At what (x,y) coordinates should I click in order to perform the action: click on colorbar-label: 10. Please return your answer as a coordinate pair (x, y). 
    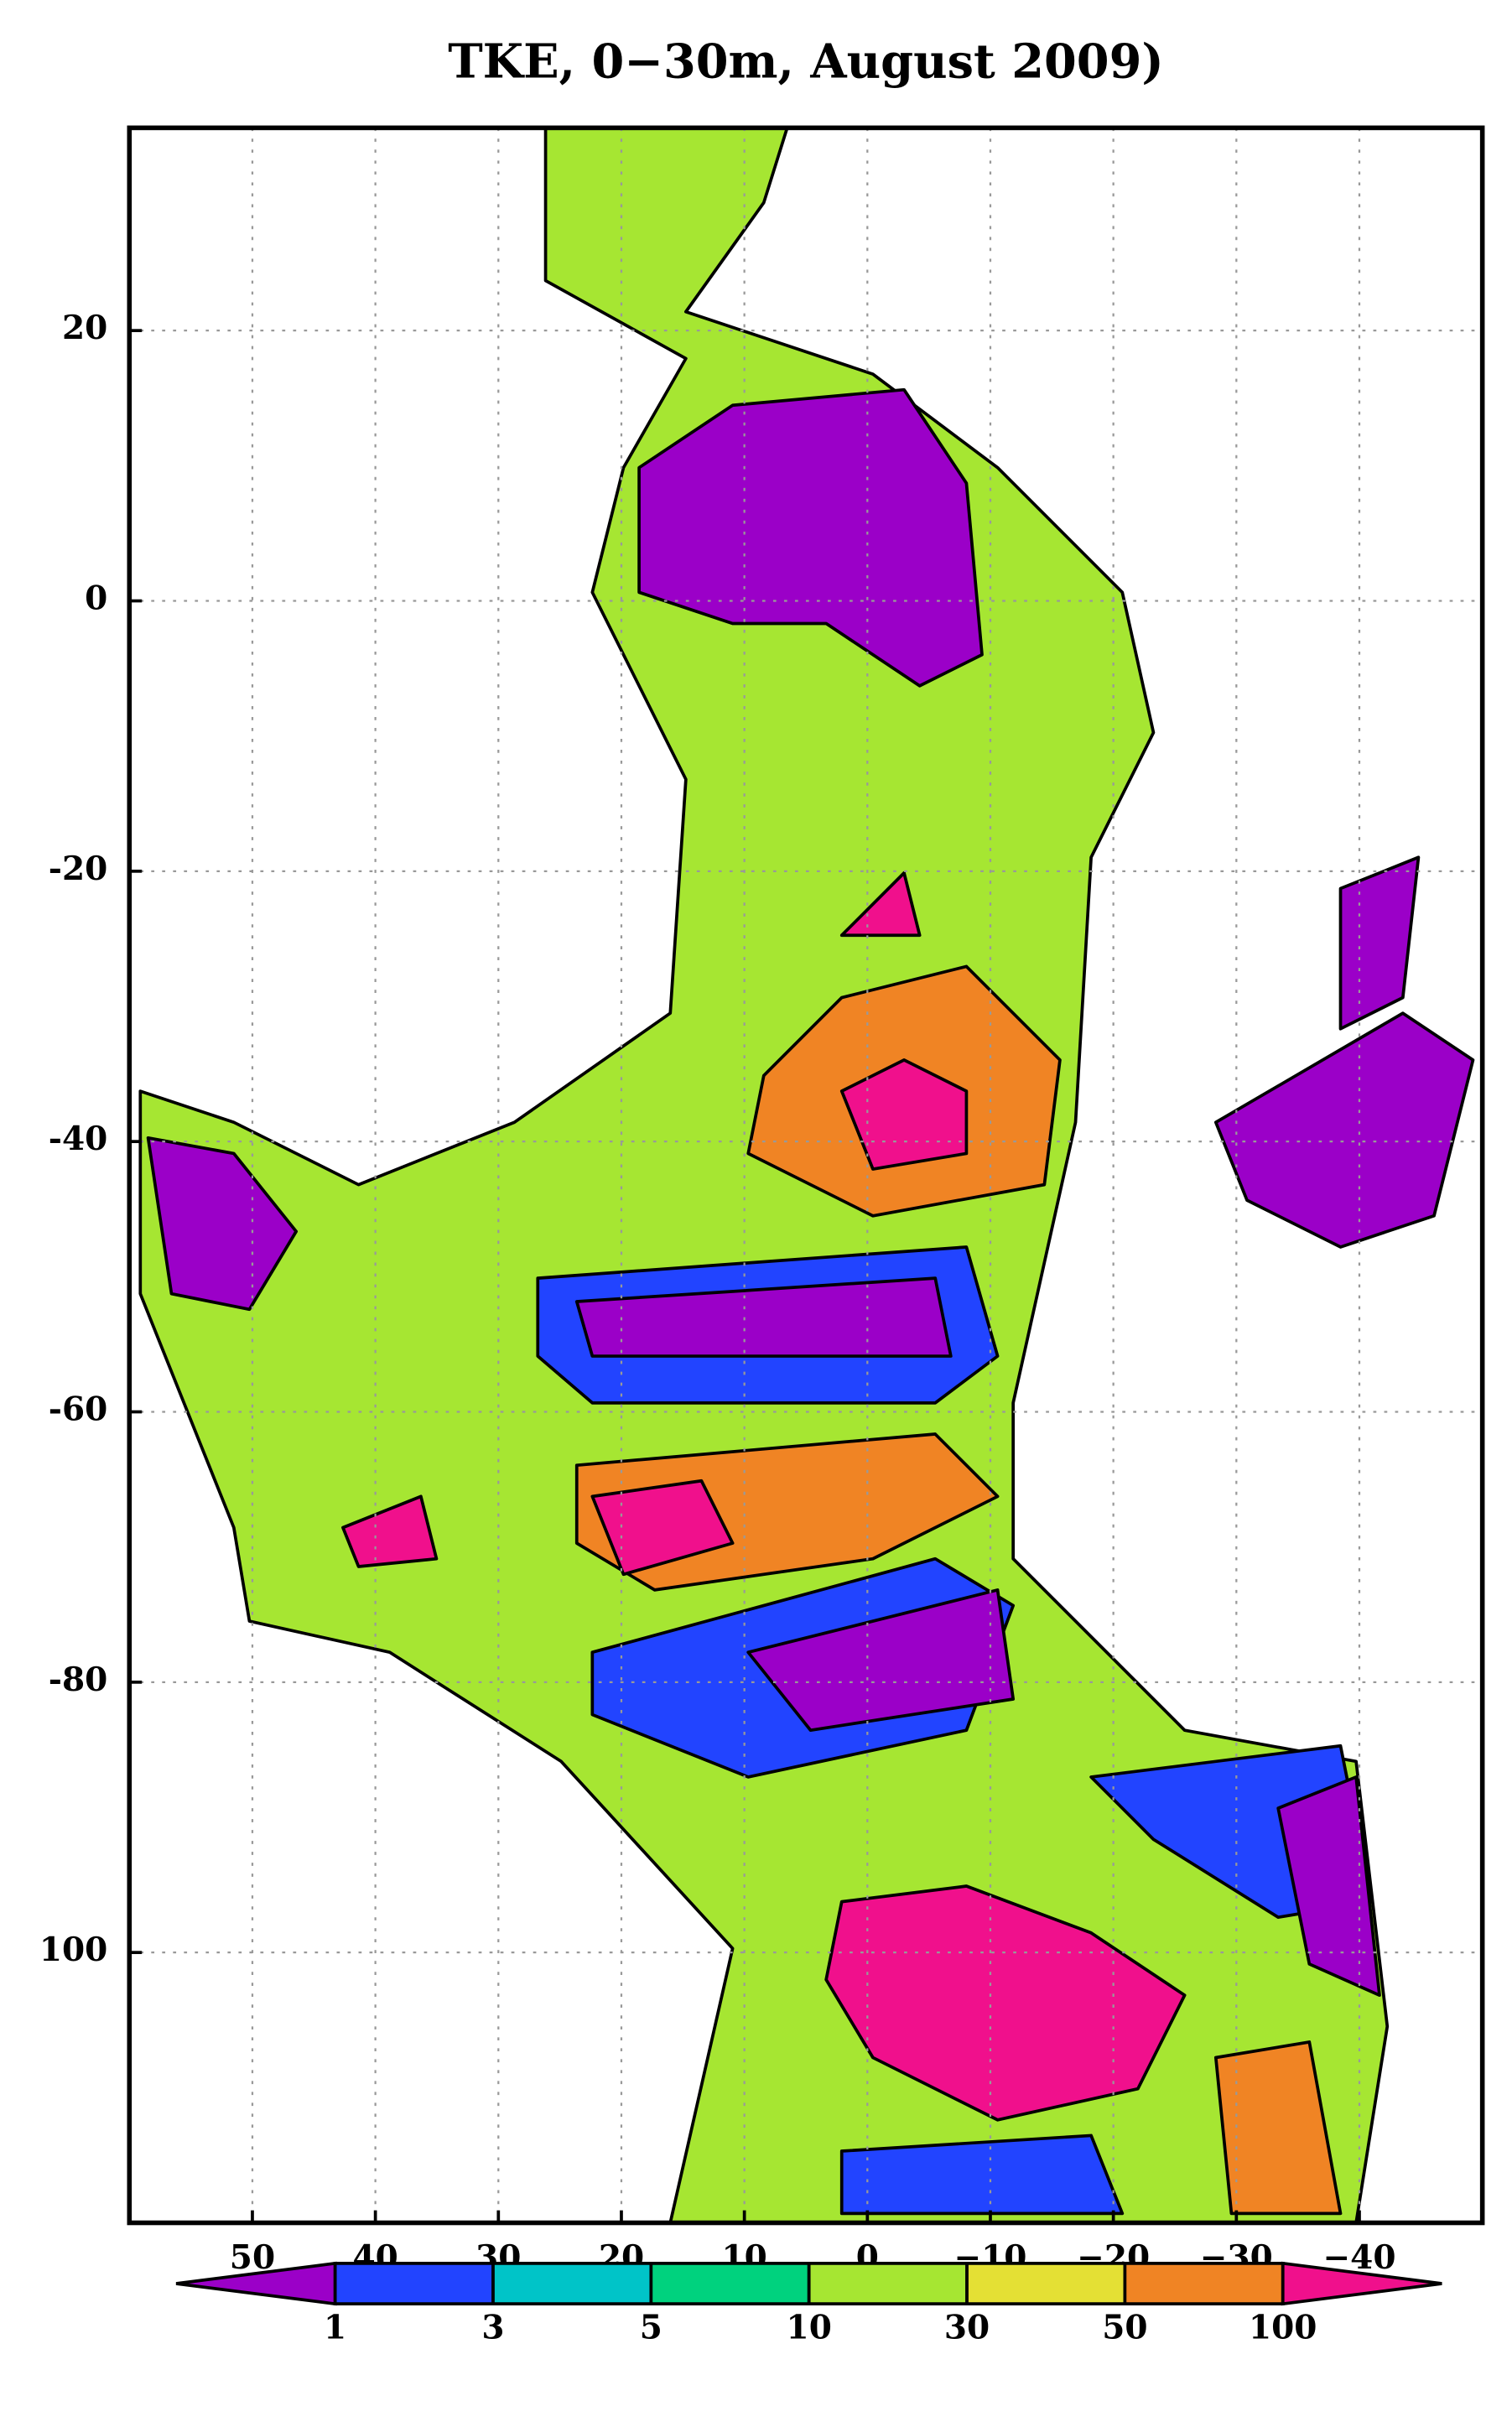
    Looking at the image, I should click on (809, 2328).